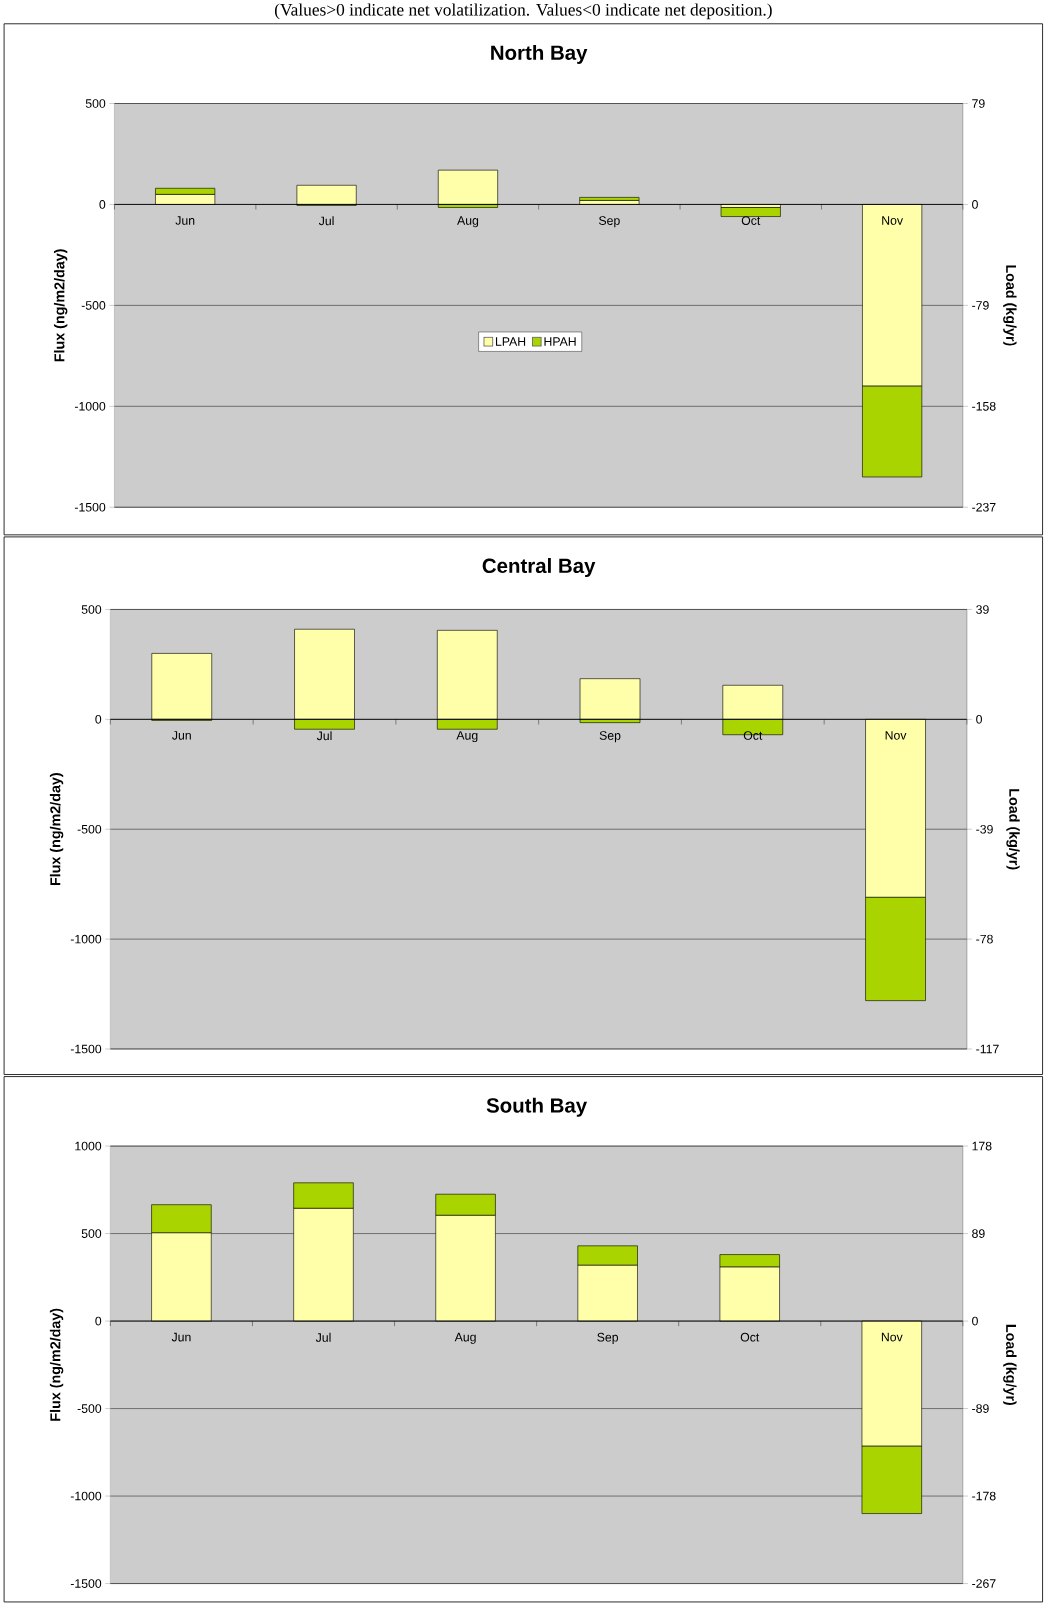 This screenshot has width=1047, height=1604. What do you see at coordinates (978, 103) in the screenshot?
I see `y2-tick-label: 79` at bounding box center [978, 103].